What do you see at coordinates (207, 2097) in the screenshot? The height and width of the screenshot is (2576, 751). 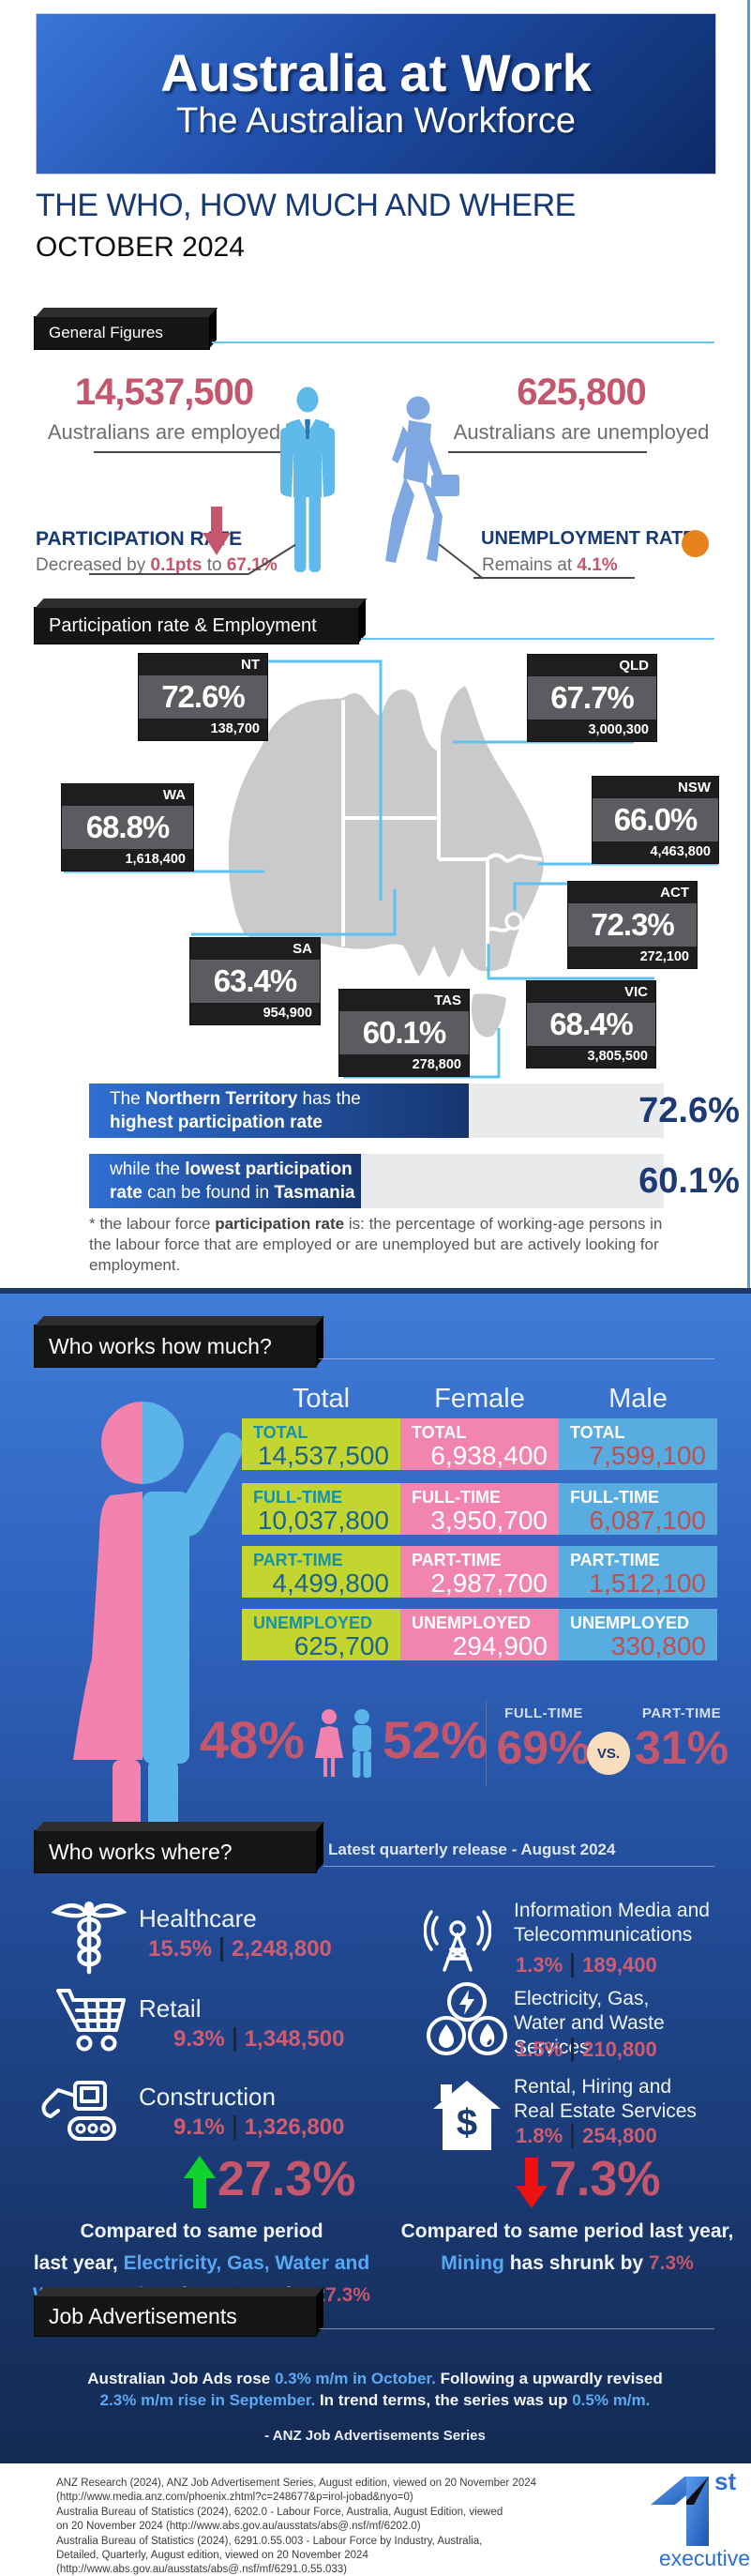 I see `industry-name: Construction` at bounding box center [207, 2097].